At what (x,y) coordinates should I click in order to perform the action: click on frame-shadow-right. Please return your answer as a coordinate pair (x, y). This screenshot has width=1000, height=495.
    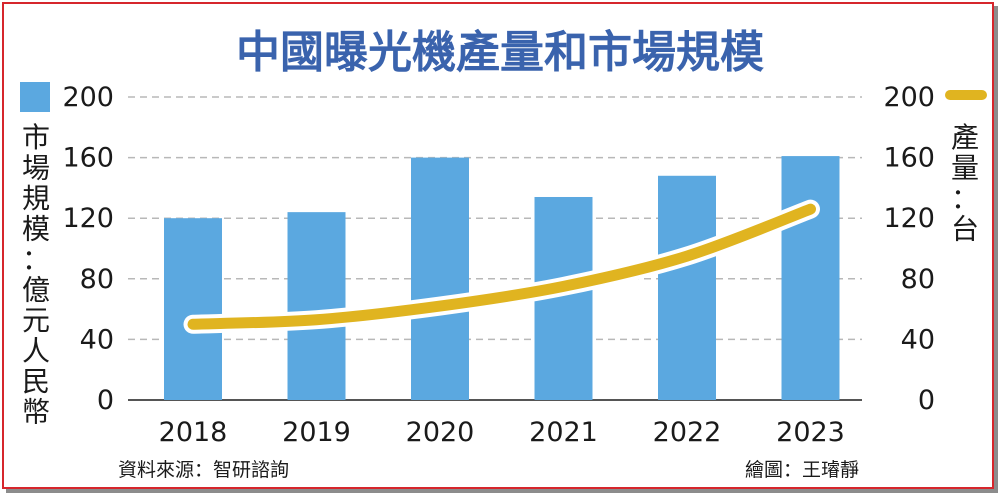
    Looking at the image, I should click on (996, 249).